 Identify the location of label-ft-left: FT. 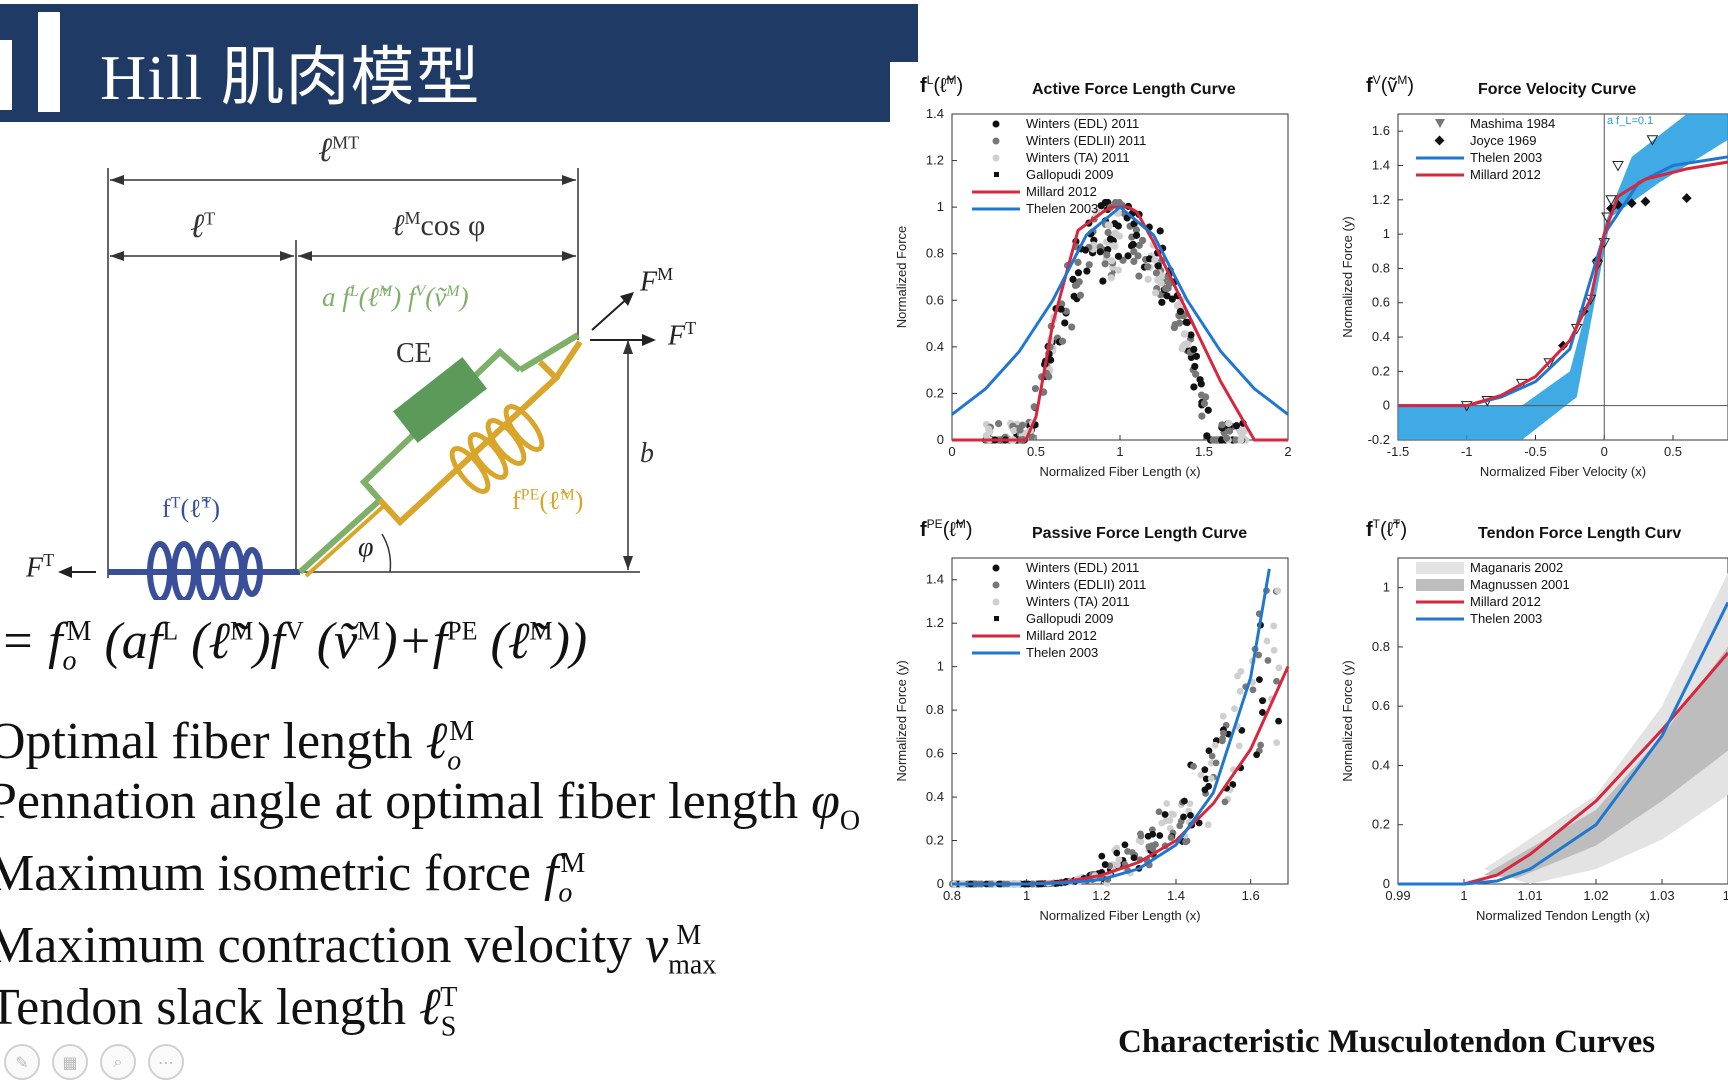
(40, 567).